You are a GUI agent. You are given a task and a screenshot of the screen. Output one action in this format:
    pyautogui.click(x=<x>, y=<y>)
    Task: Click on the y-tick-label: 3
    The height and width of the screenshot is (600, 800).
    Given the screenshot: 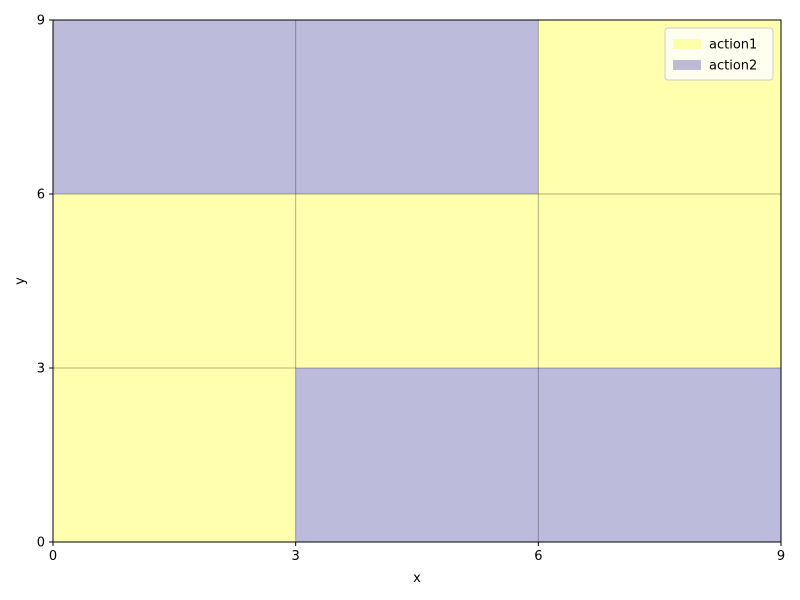 What is the action you would take?
    pyautogui.click(x=41, y=369)
    